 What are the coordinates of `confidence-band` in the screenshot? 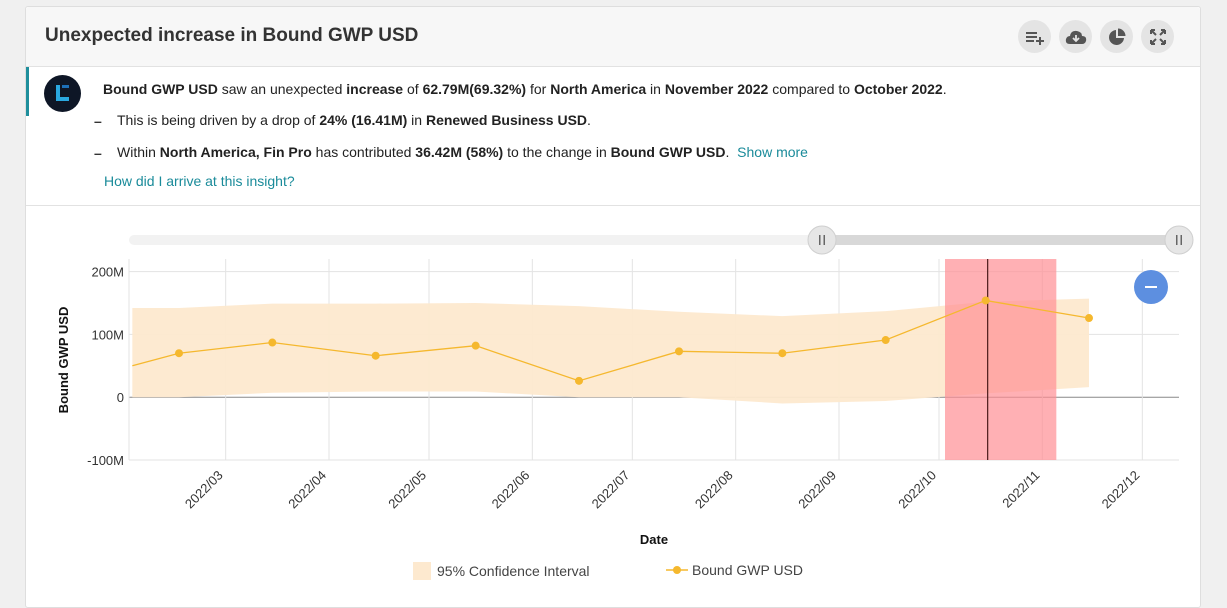 It's located at (611, 351).